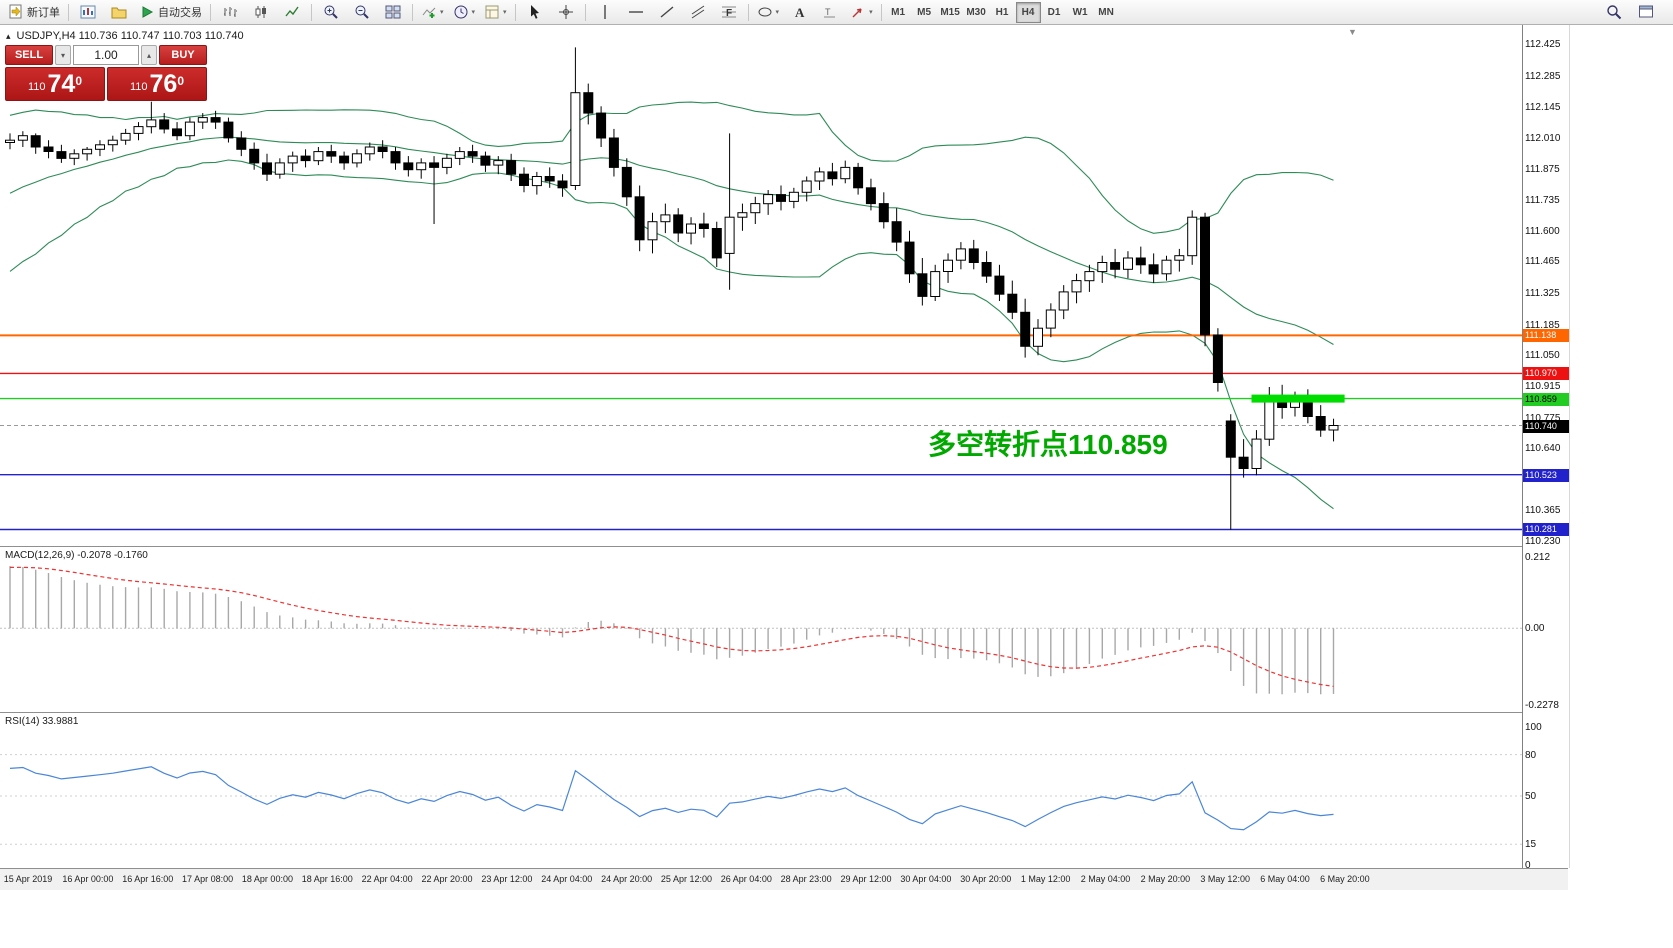  Describe the element at coordinates (898, 12) in the screenshot. I see `timeframe-m1-button: M1` at that location.